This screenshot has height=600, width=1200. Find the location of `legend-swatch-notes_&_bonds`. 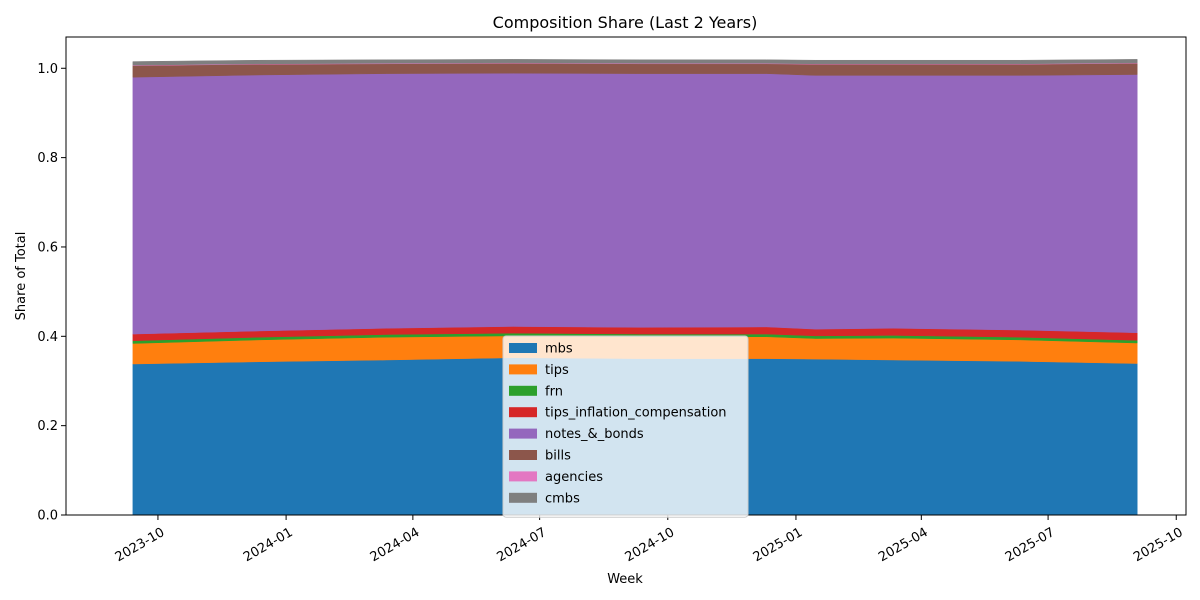

legend-swatch-notes_&_bonds is located at coordinates (523, 433).